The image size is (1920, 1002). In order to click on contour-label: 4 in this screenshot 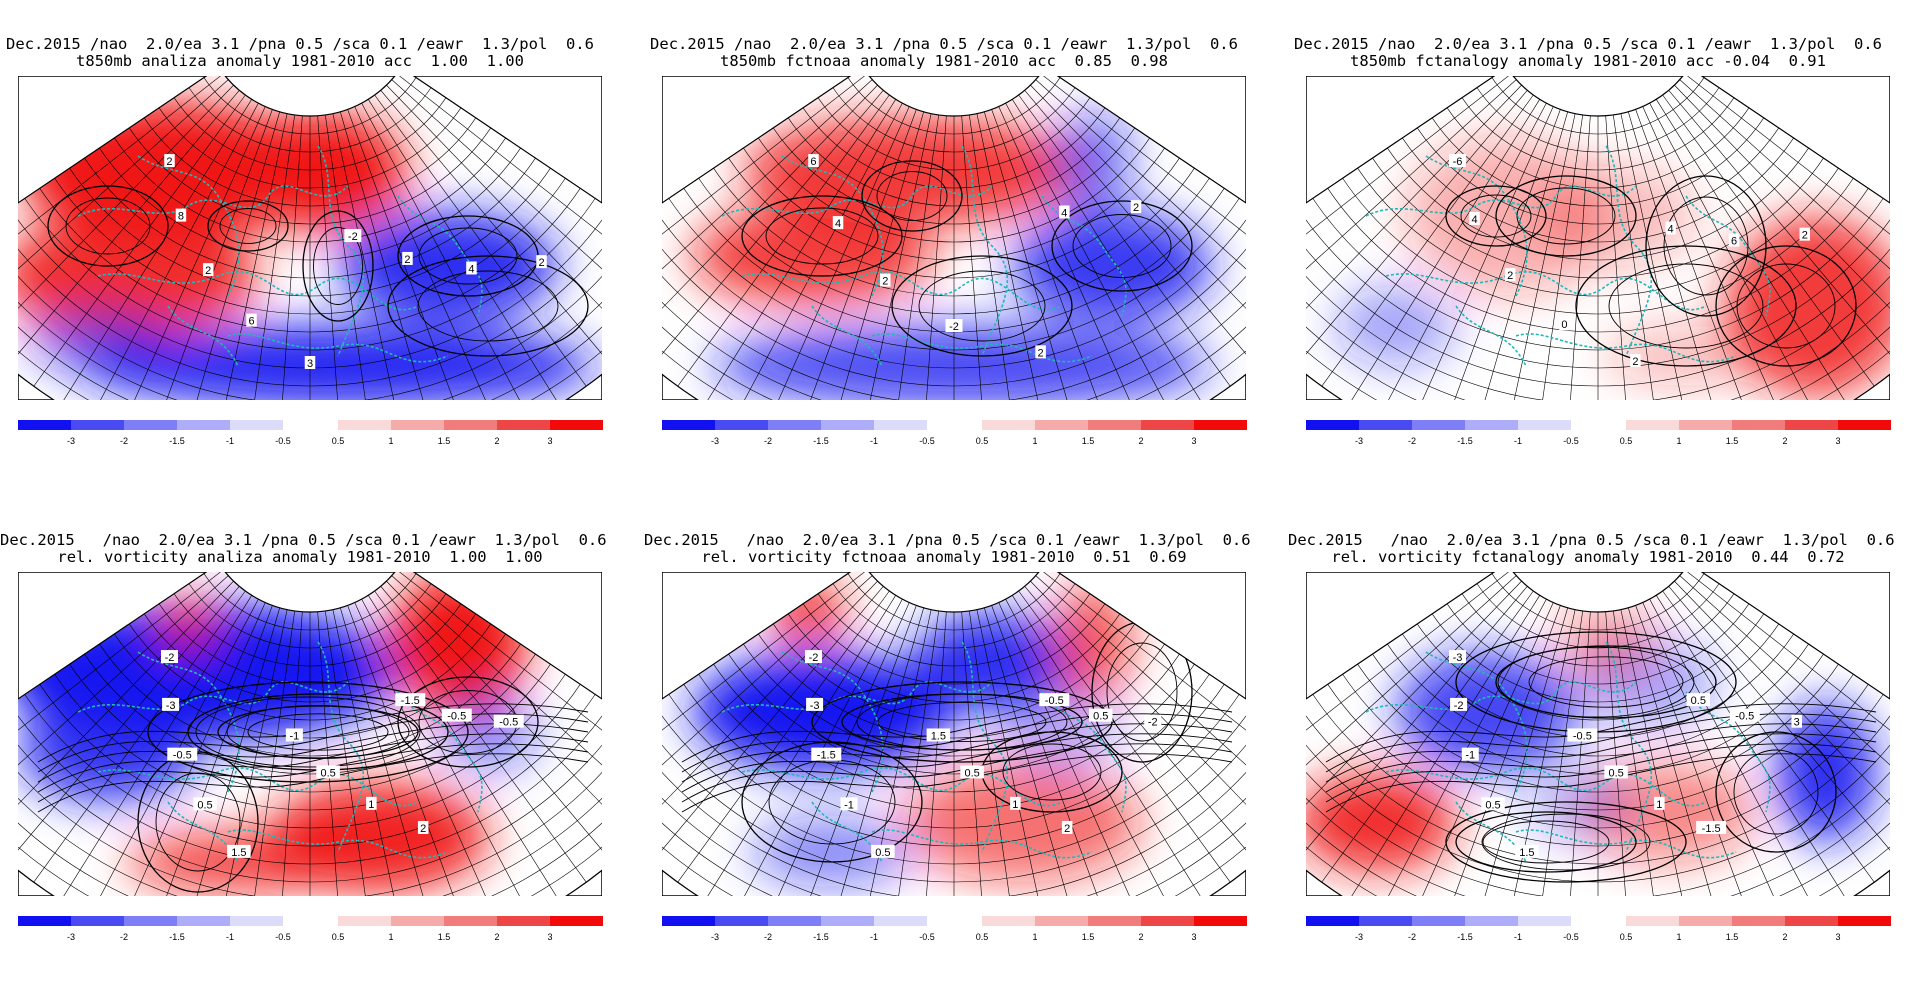, I will do `click(1474, 220)`.